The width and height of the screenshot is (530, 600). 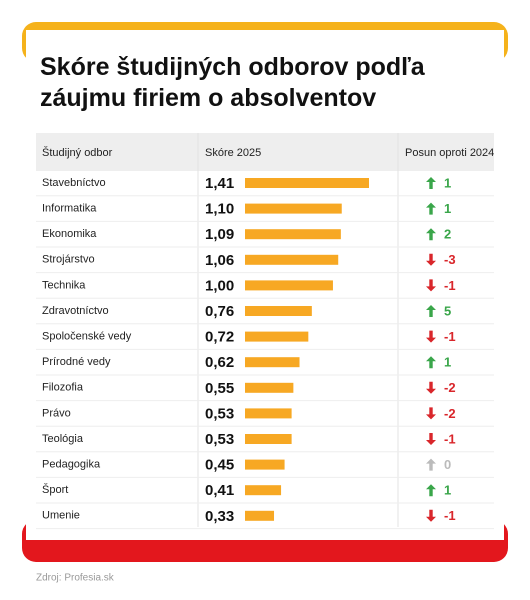 I want to click on category-label: Zdravotníctvo, so click(x=75, y=311).